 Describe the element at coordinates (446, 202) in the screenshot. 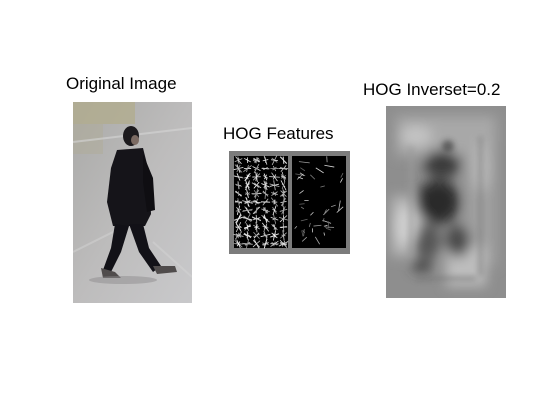

I see `hog-inverse-image` at that location.